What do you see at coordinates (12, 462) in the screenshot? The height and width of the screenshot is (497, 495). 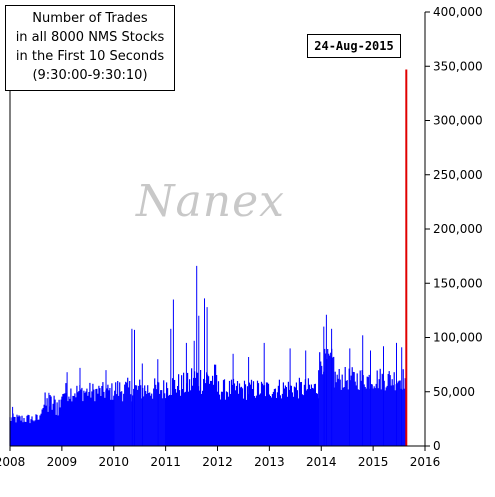 I see `x-tick-label: 2008` at bounding box center [12, 462].